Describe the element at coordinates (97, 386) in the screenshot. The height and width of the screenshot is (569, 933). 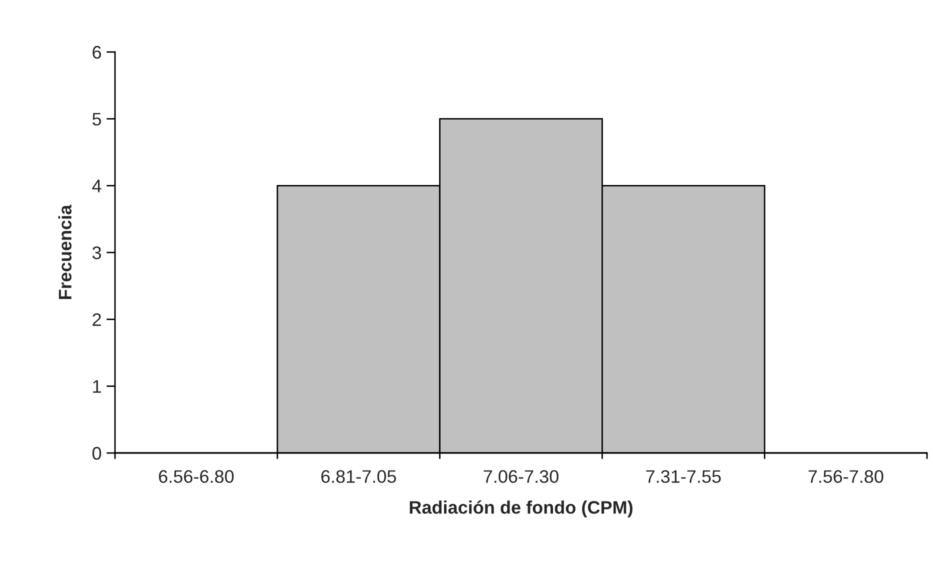
I see `y-tick-label: 1` at that location.